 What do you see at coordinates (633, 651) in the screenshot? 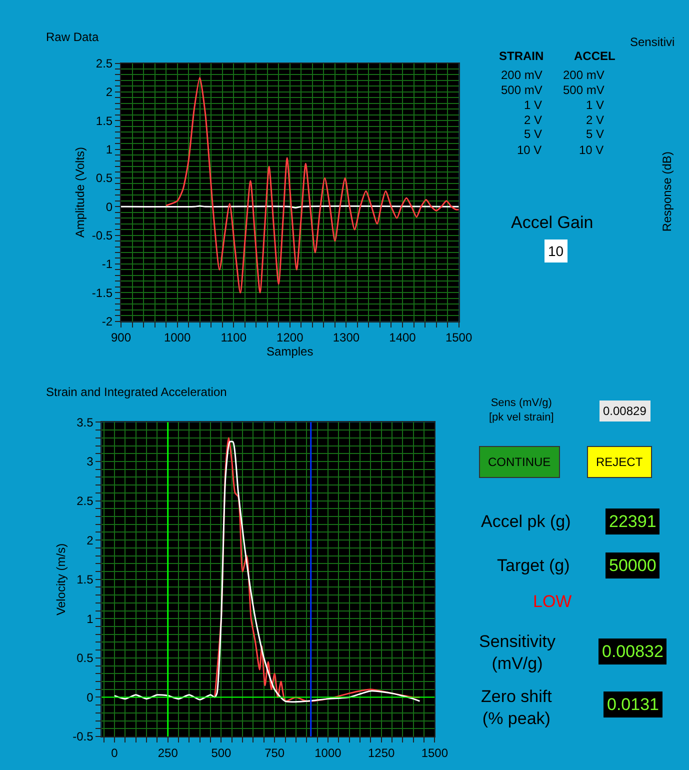
I see `text: 0.00832` at bounding box center [633, 651].